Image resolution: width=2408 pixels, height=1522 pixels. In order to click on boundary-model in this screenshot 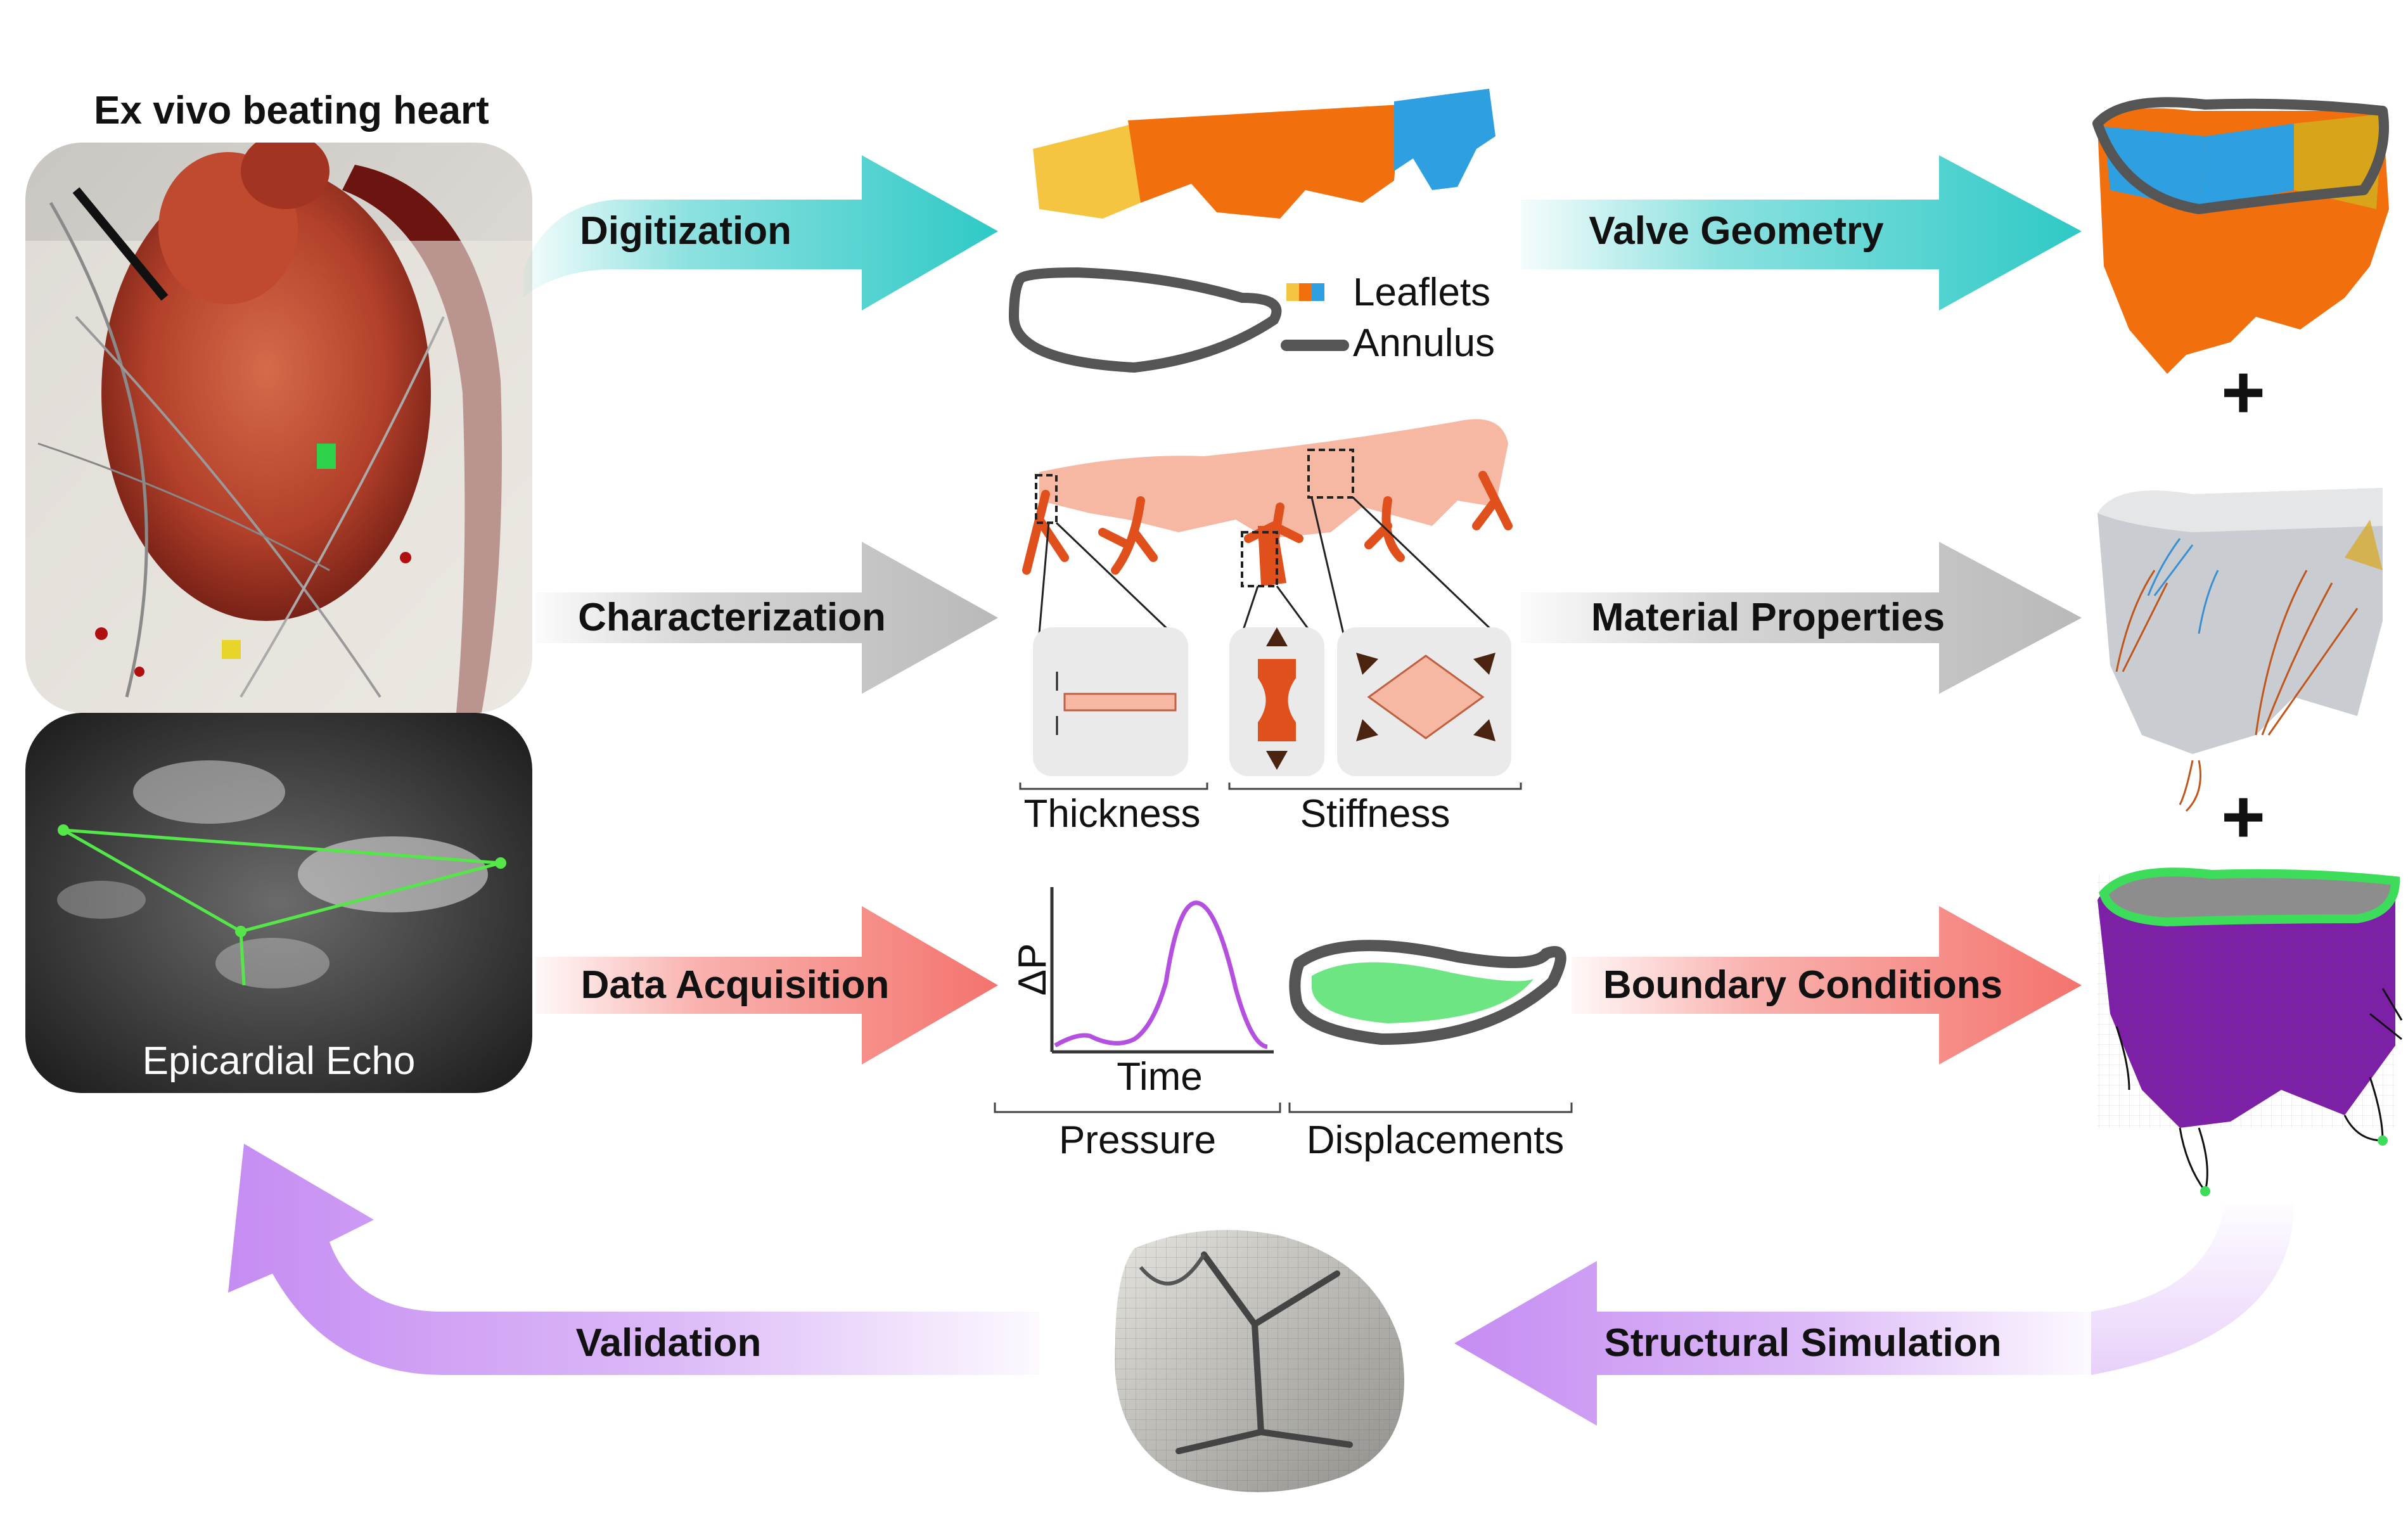, I will do `click(2250, 1031)`.